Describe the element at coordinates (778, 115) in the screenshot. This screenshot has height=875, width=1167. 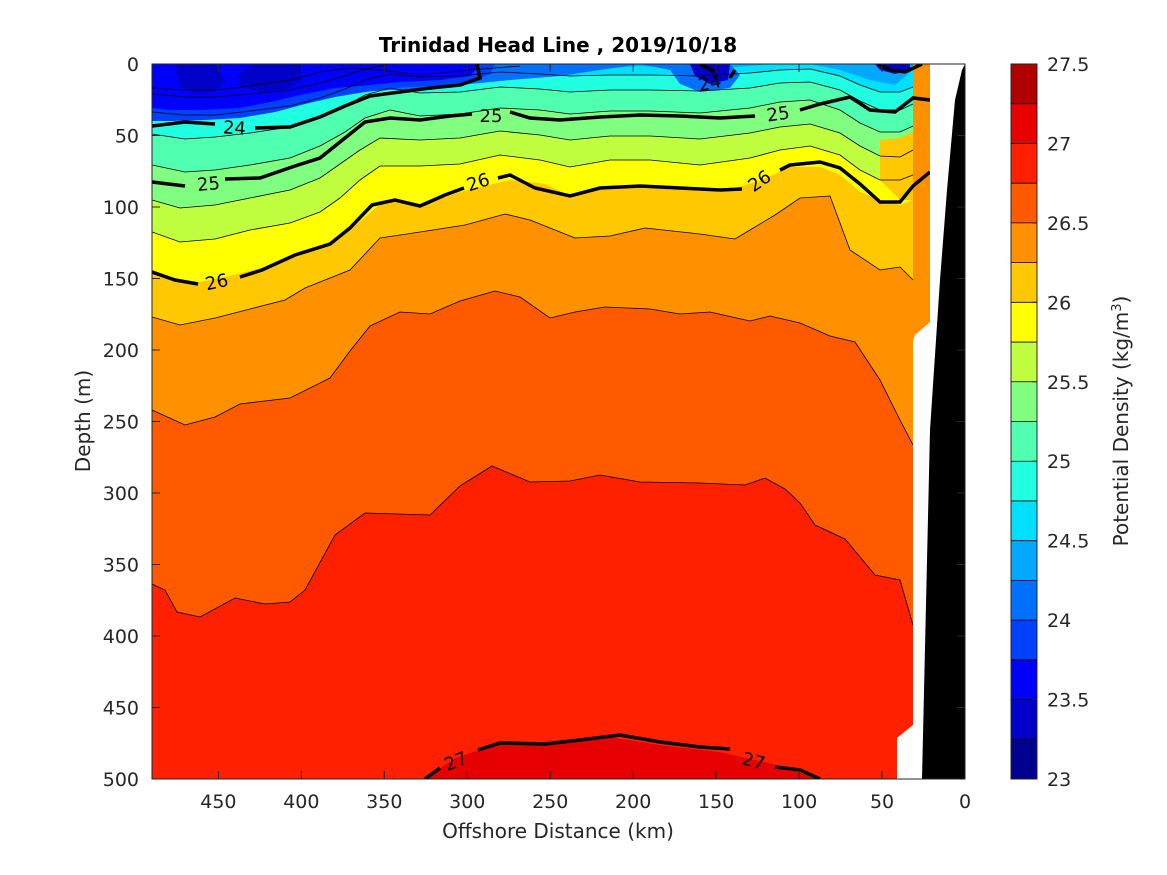
I see `contour-label-25-c: 25` at that location.